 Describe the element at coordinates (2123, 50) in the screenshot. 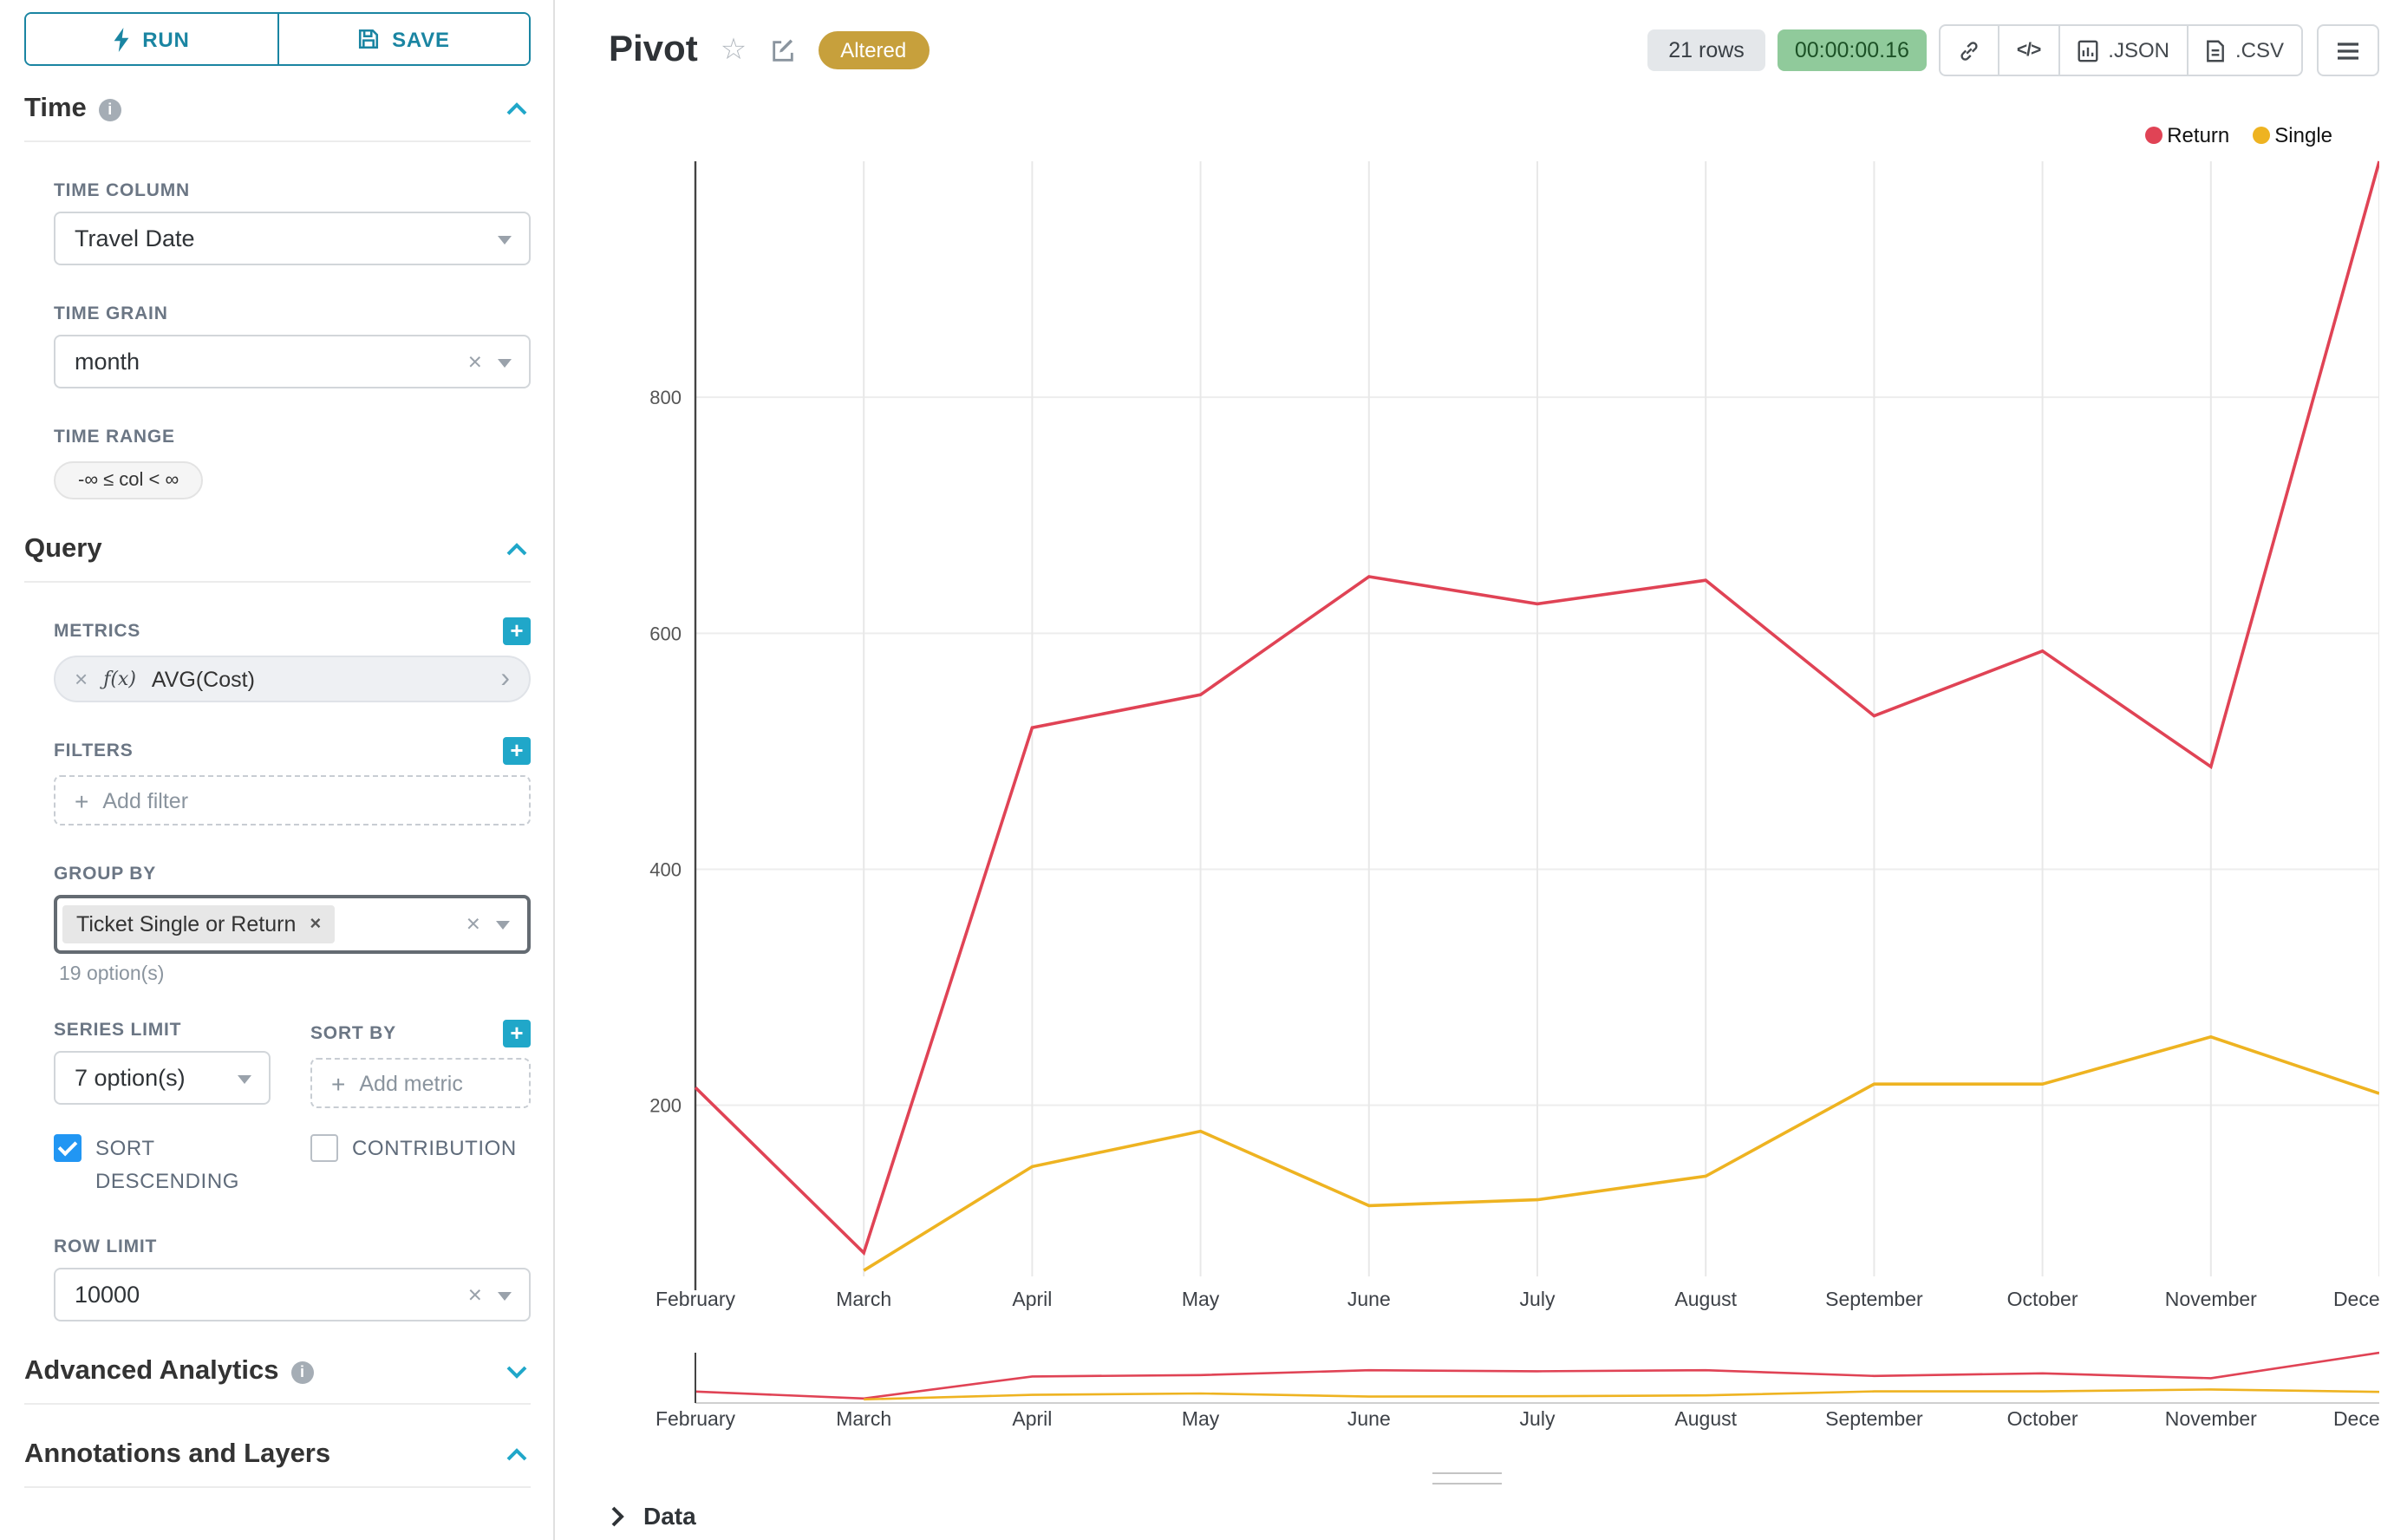

I see `export-json-button: .JSON` at that location.